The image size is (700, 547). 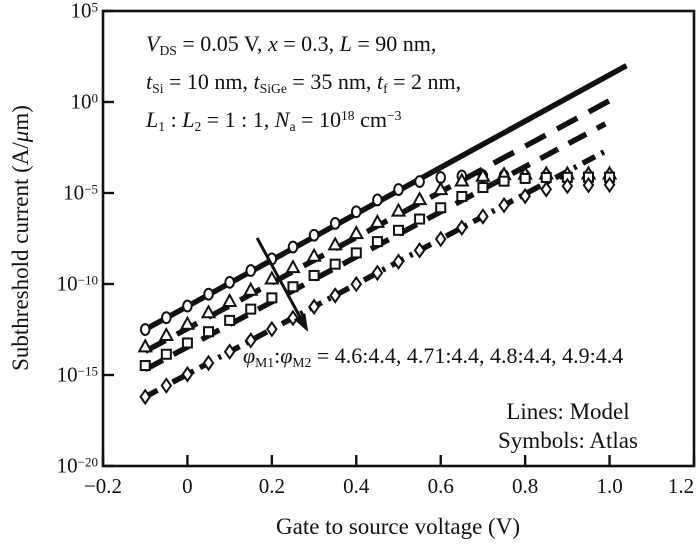 I want to click on text-segment: V, so click(x=153, y=43).